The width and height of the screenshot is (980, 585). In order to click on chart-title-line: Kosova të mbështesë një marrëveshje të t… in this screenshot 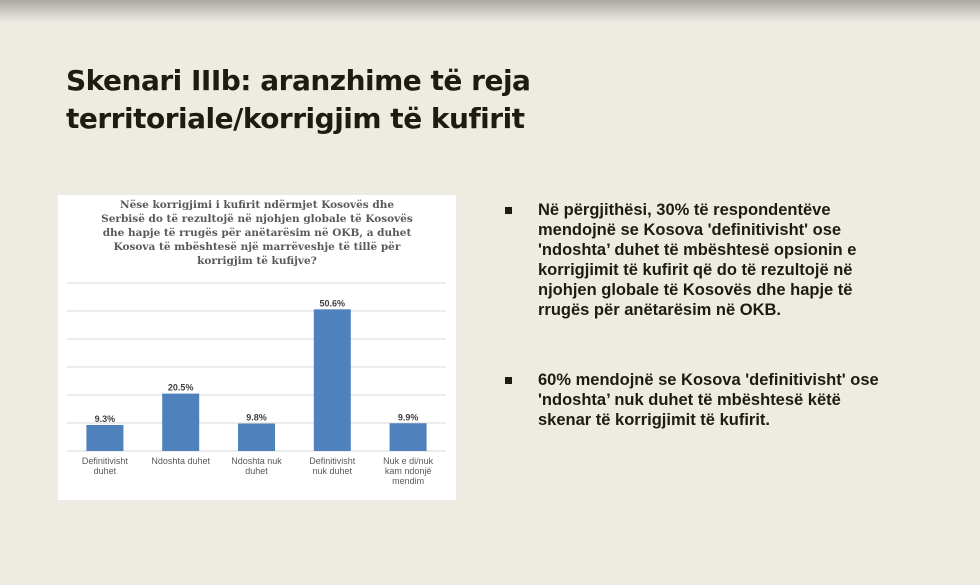, I will do `click(257, 247)`.